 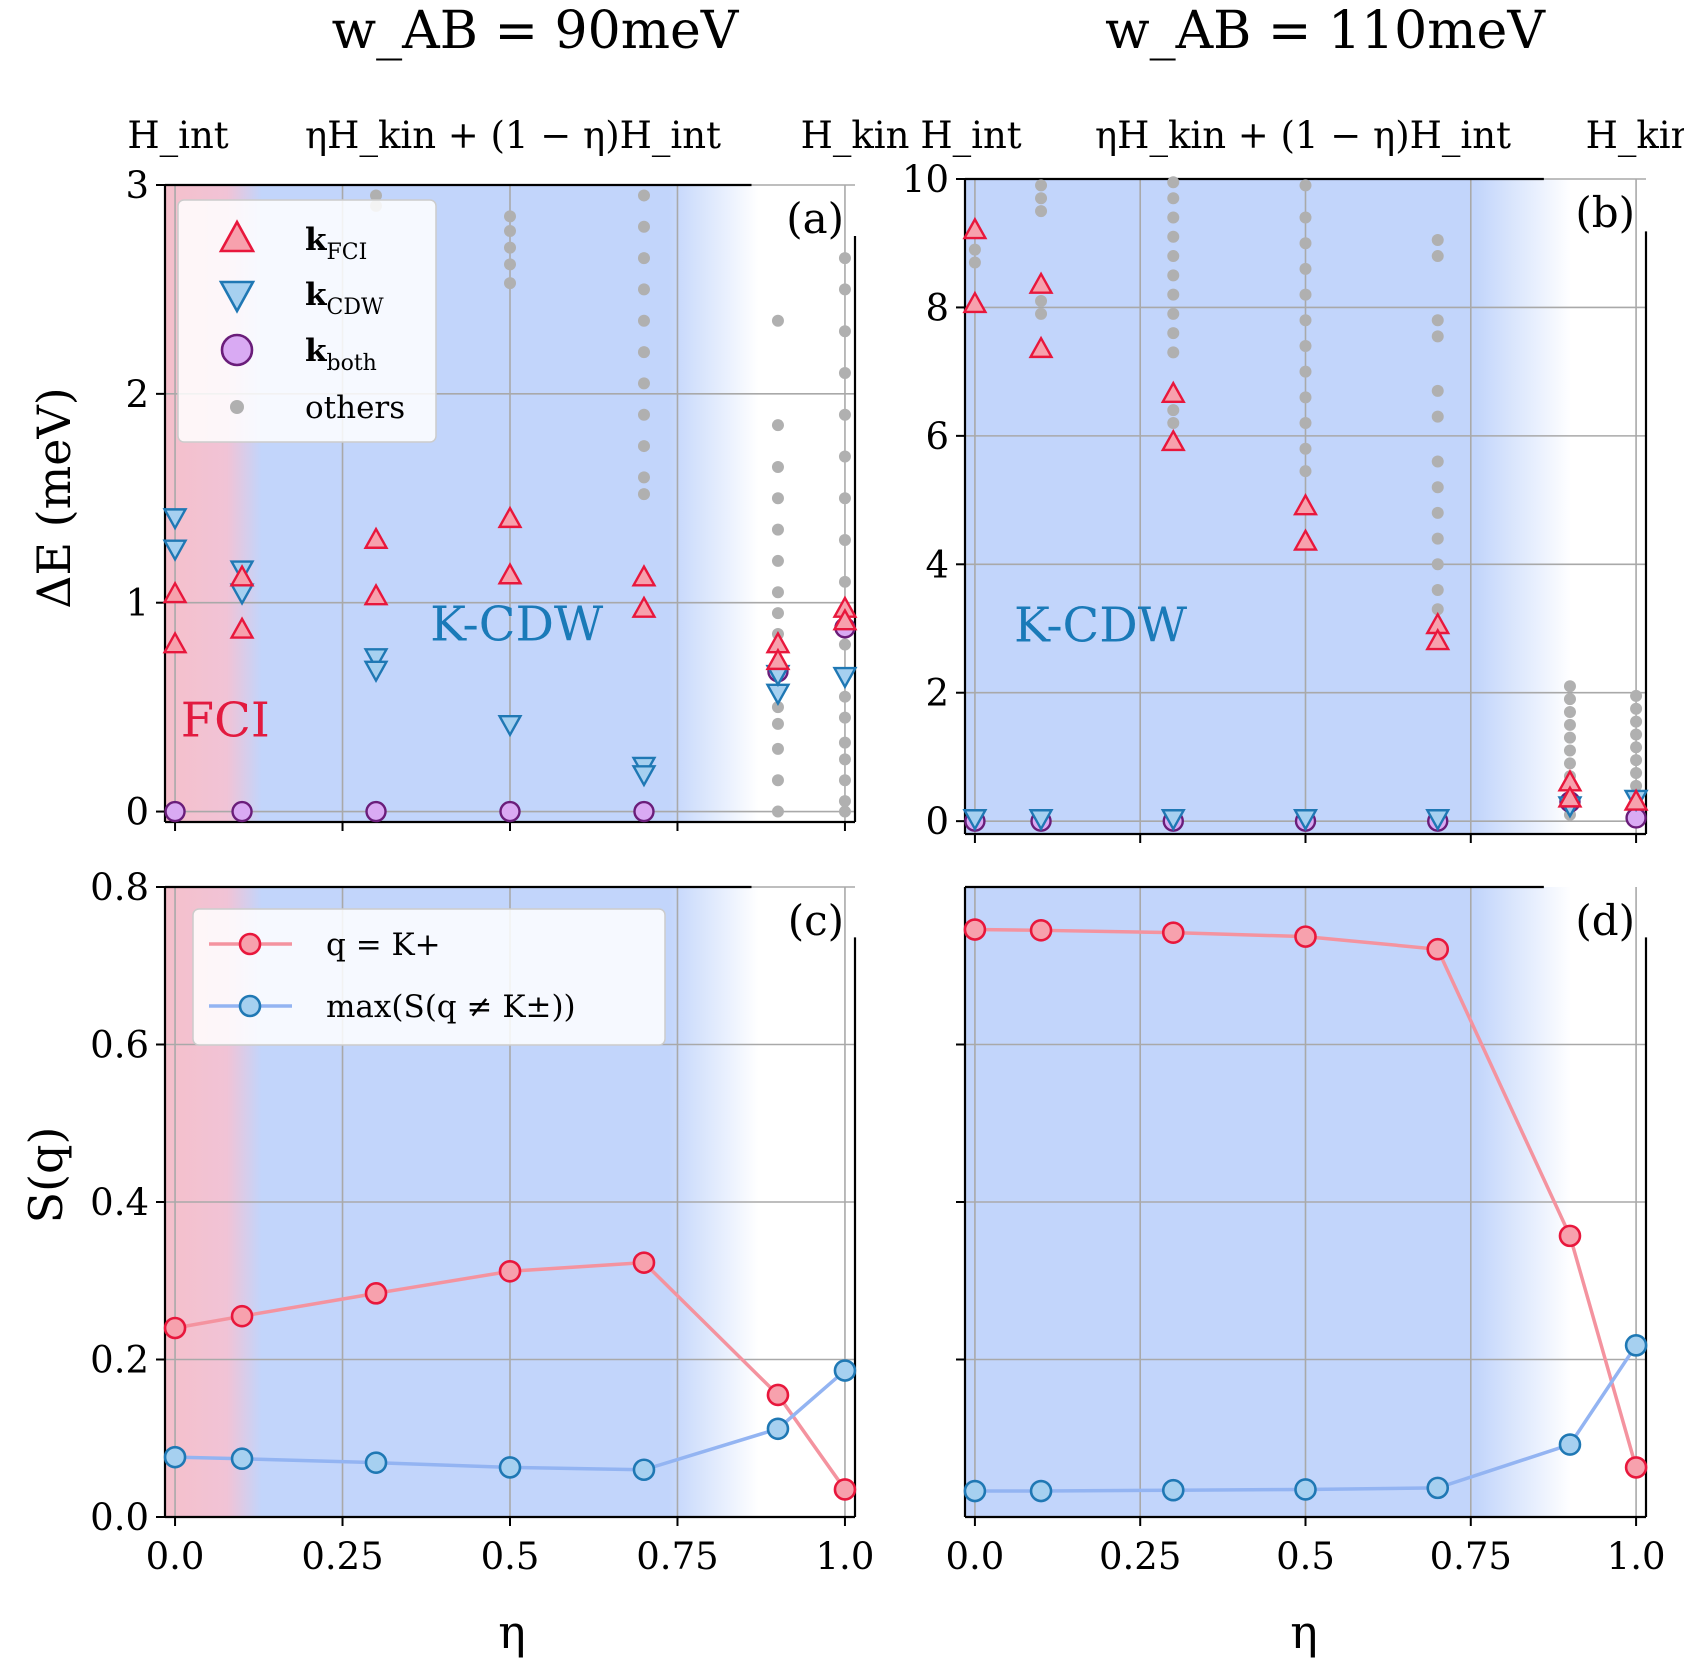 What do you see at coordinates (119, 1517) in the screenshot?
I see `ytick-label-c-0: 0.0` at bounding box center [119, 1517].